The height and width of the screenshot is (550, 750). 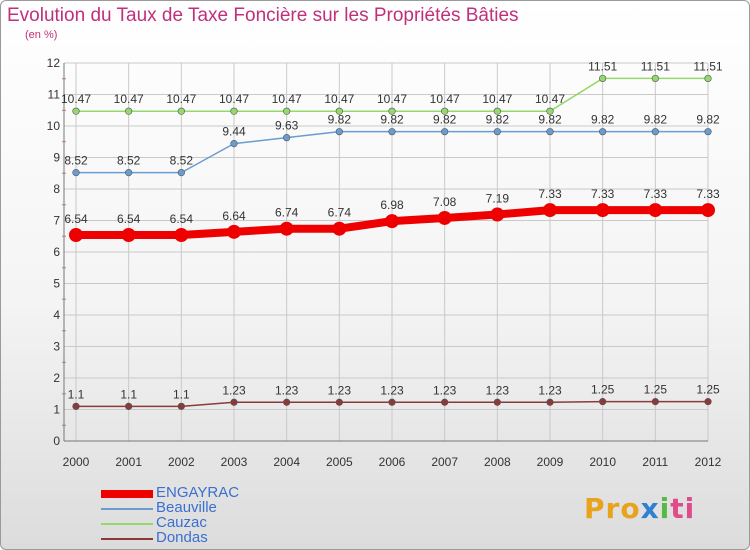 What do you see at coordinates (128, 462) in the screenshot?
I see `x-tick-label: 2001` at bounding box center [128, 462].